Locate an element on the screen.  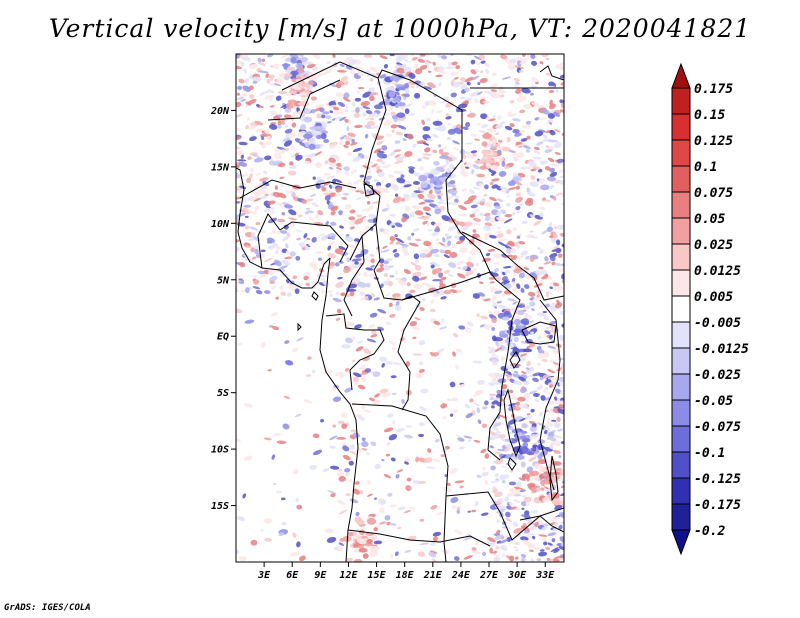
lat-tick-label: 5N is located at coordinates (223, 280).